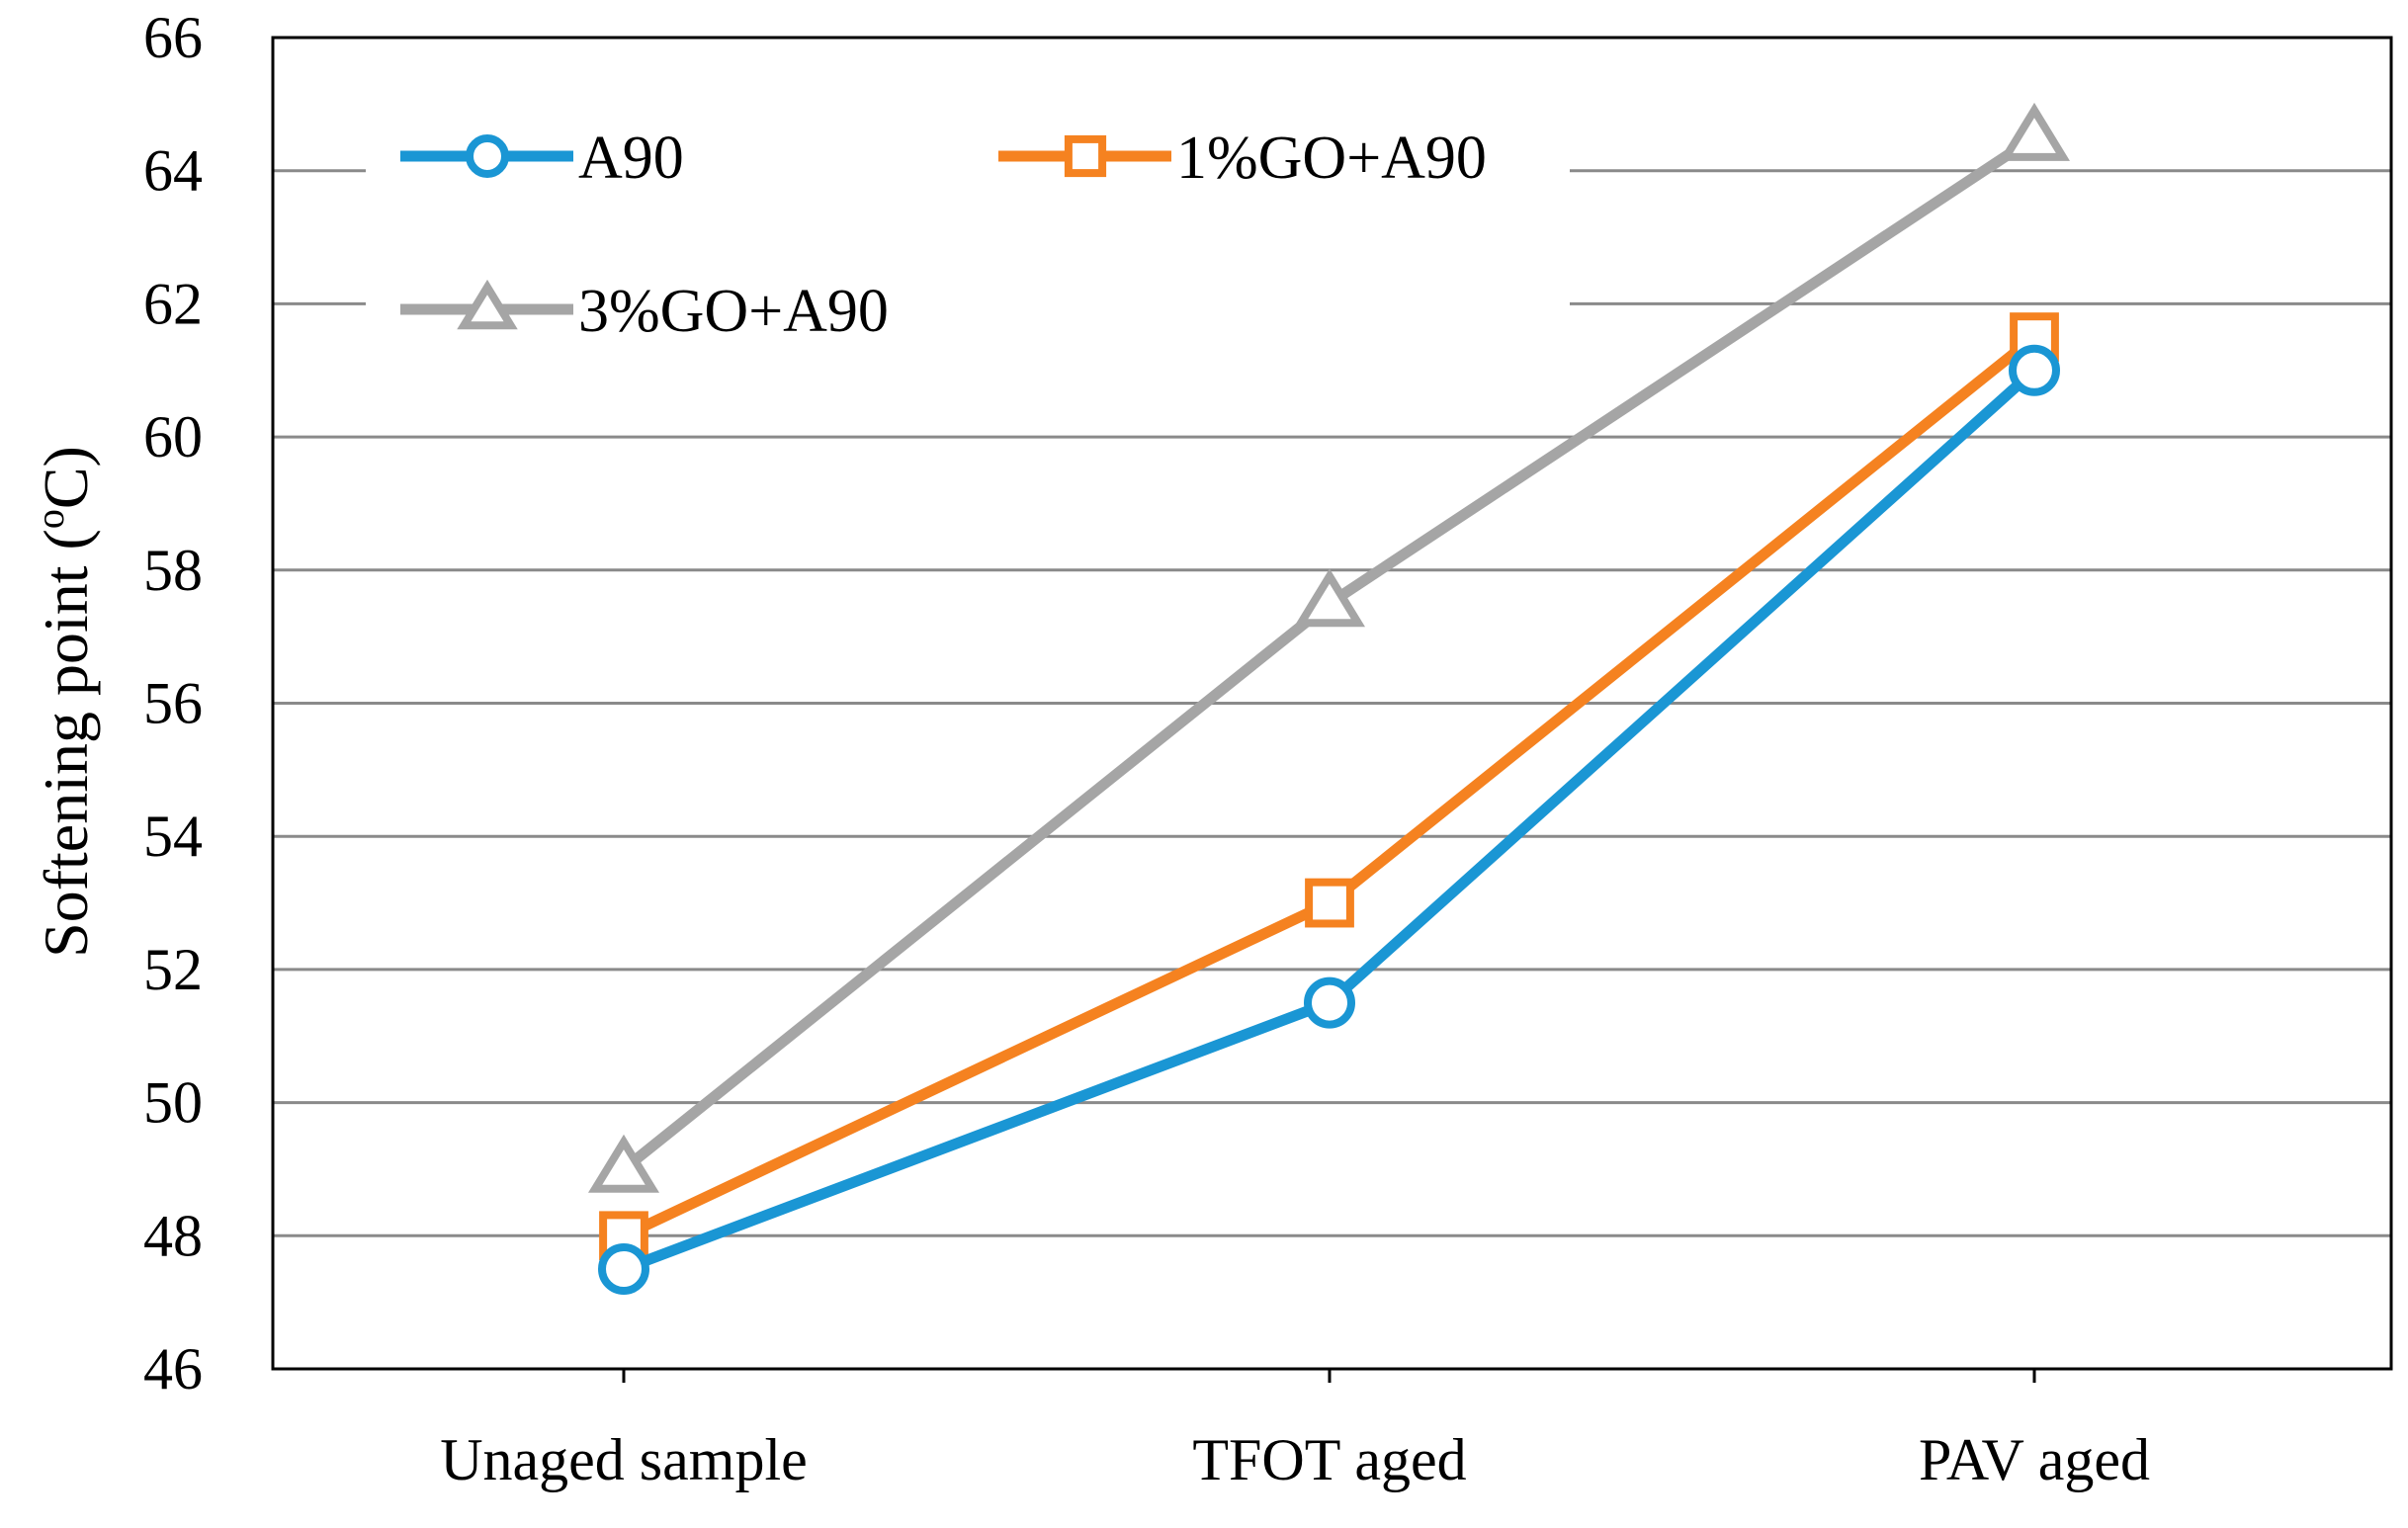 The image size is (2408, 1528). I want to click on y-tick-label: 66, so click(173, 37).